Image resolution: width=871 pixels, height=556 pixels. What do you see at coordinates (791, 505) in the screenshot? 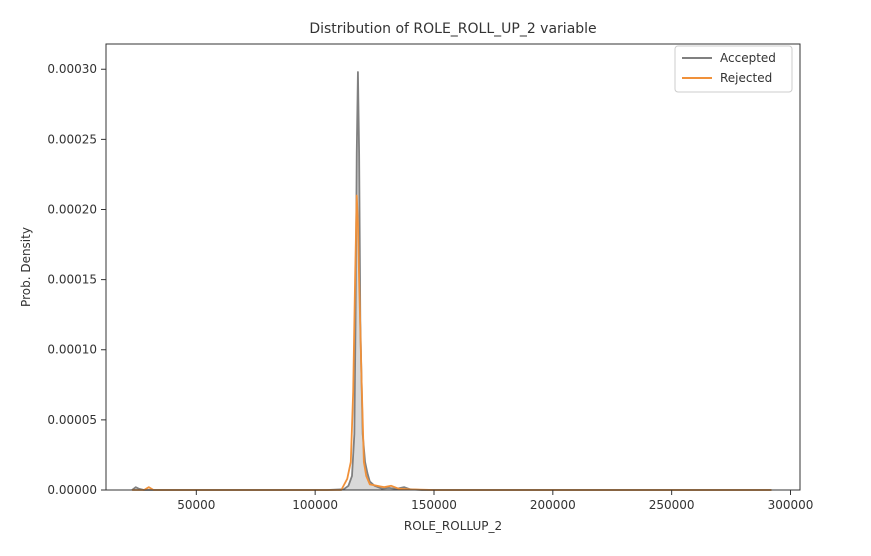
I see `x-tick-label: 300000` at bounding box center [791, 505].